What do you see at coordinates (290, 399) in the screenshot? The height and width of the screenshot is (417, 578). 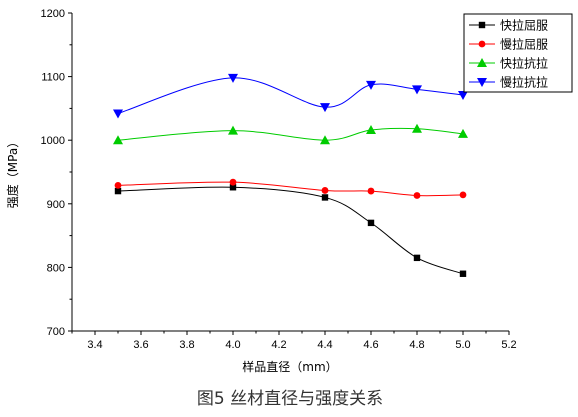 I see `figure-caption: 图5 丝材直径与强度关系` at bounding box center [290, 399].